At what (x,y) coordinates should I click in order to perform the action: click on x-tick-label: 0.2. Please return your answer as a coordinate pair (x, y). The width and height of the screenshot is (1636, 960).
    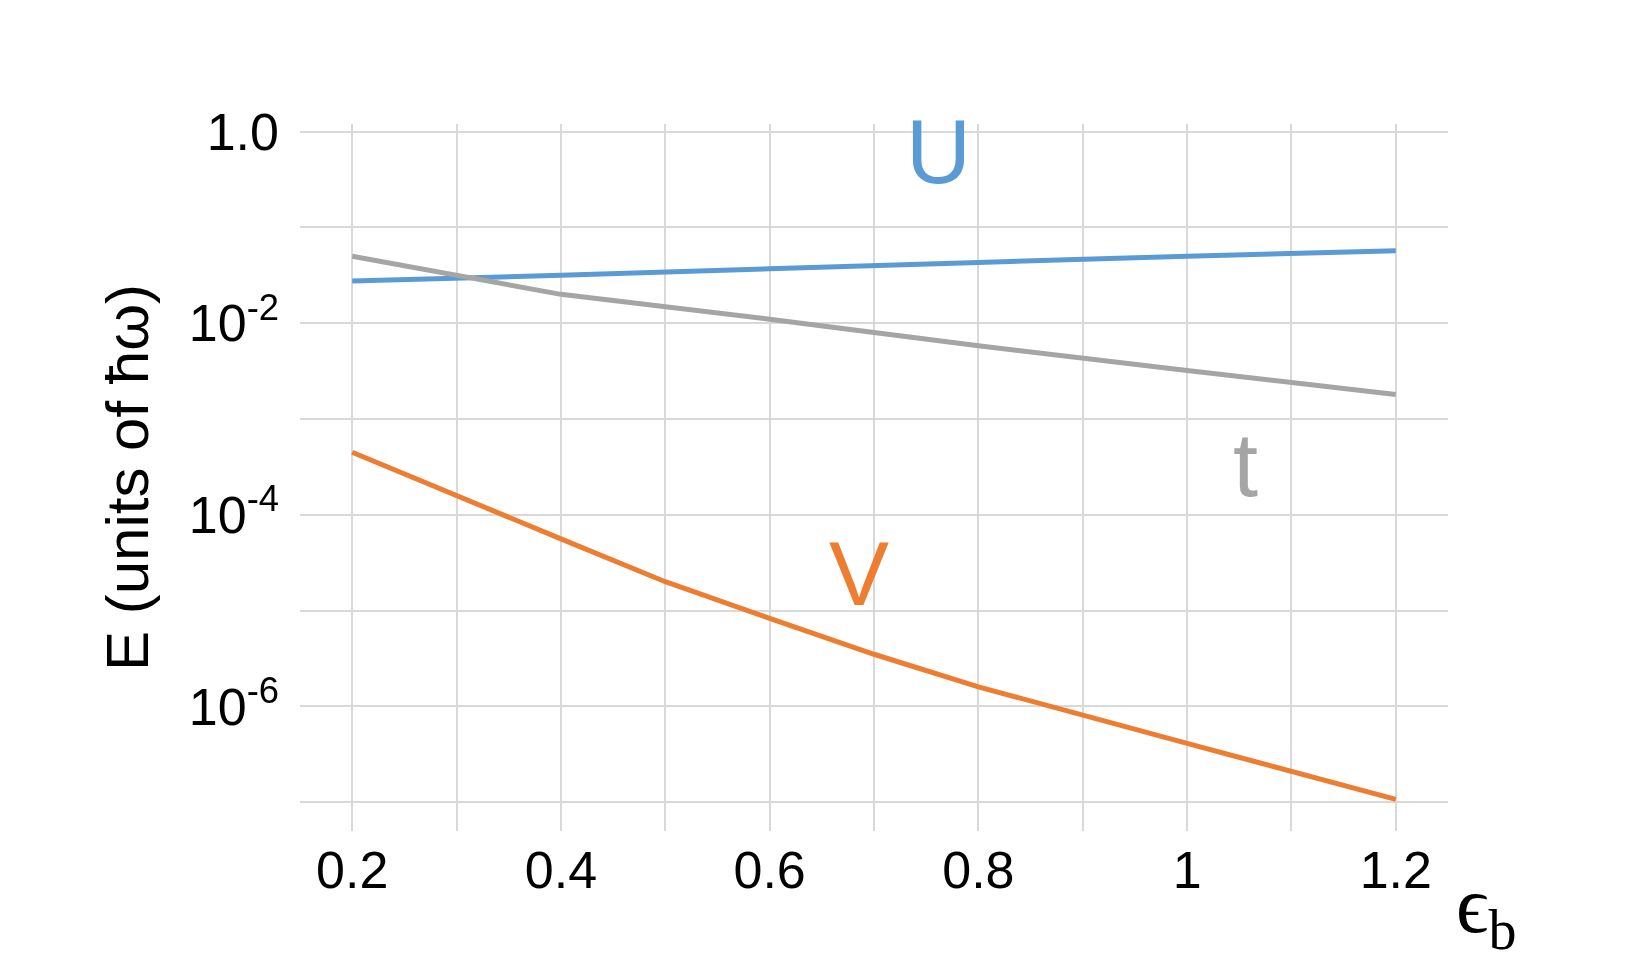
    Looking at the image, I should click on (352, 870).